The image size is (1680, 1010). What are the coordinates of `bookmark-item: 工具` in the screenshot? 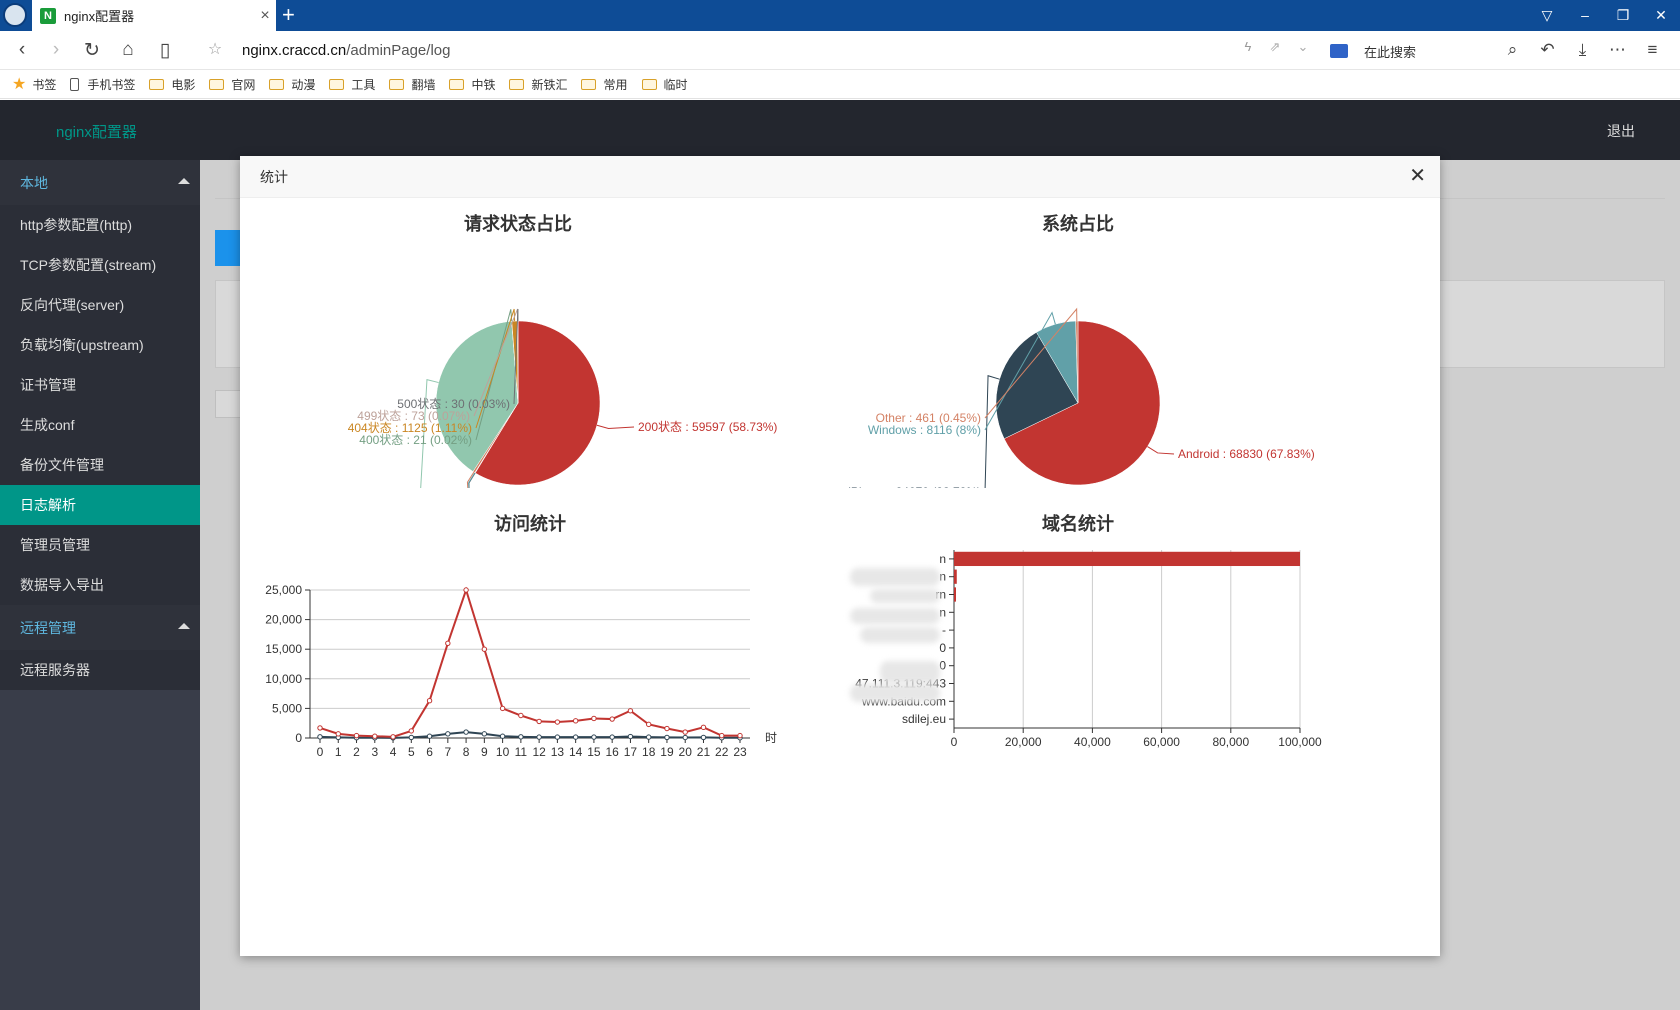 It's located at (352, 84).